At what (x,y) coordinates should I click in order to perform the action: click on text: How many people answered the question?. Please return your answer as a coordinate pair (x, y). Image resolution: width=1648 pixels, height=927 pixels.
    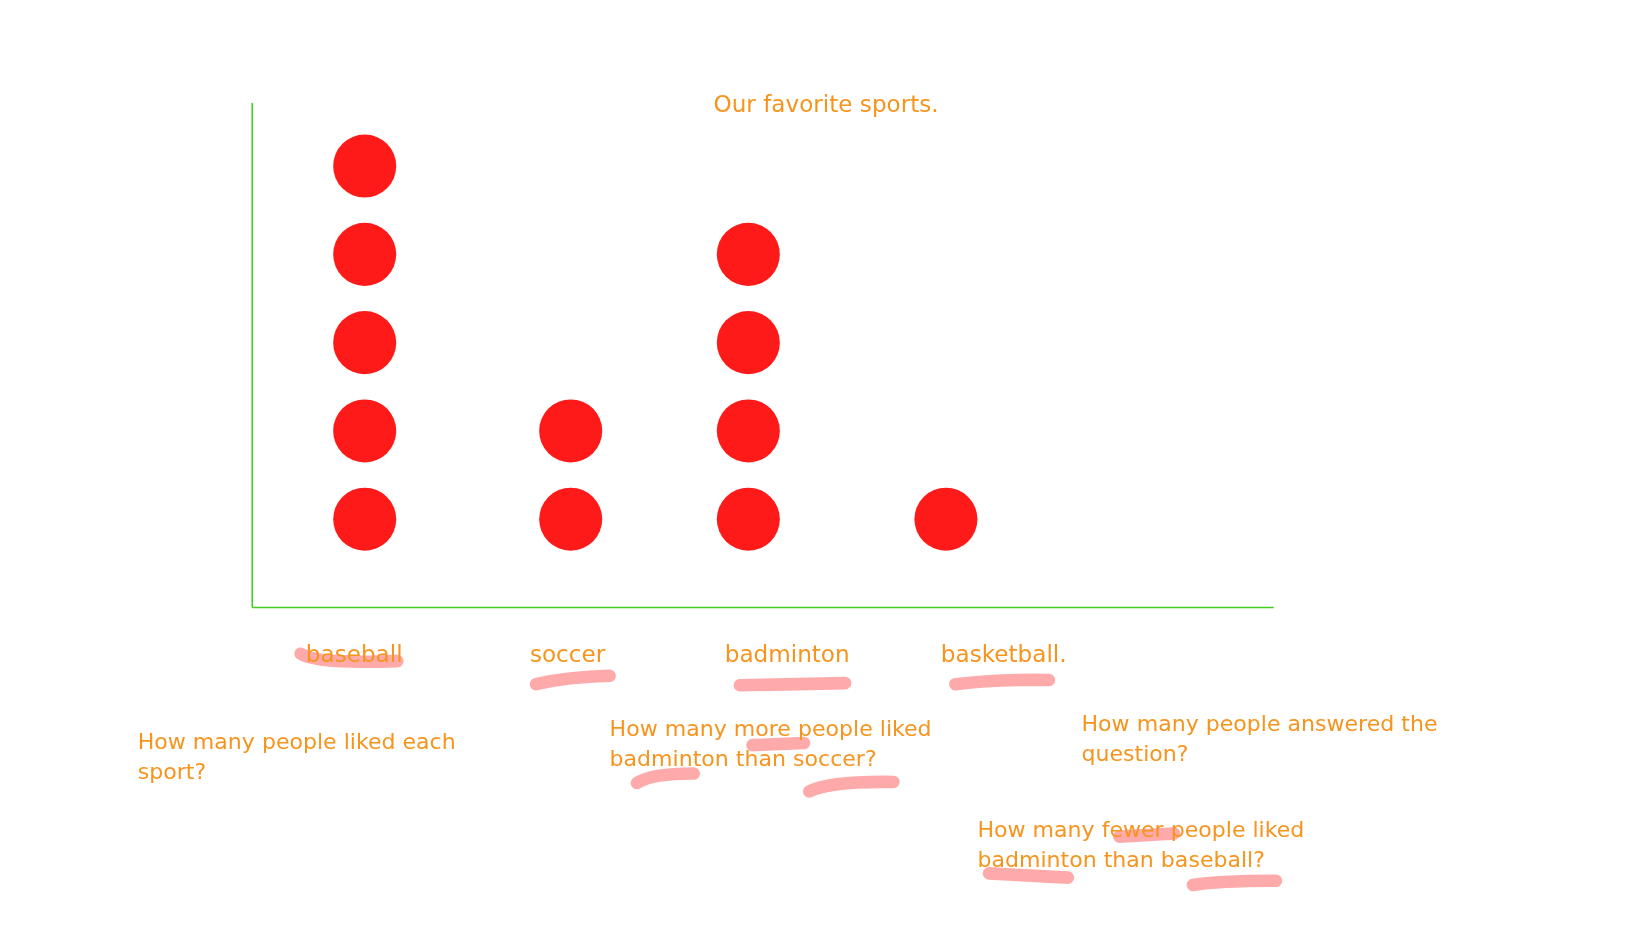
    Looking at the image, I should click on (1259, 738).